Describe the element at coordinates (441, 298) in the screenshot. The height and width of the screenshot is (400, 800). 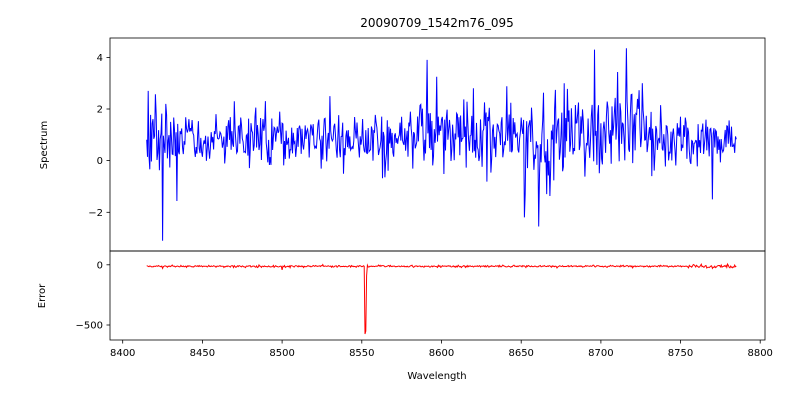
I see `error-line` at that location.